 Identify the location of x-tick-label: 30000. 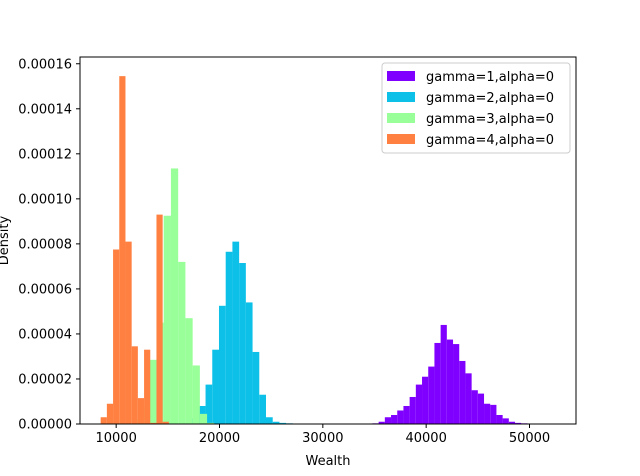
(322, 438).